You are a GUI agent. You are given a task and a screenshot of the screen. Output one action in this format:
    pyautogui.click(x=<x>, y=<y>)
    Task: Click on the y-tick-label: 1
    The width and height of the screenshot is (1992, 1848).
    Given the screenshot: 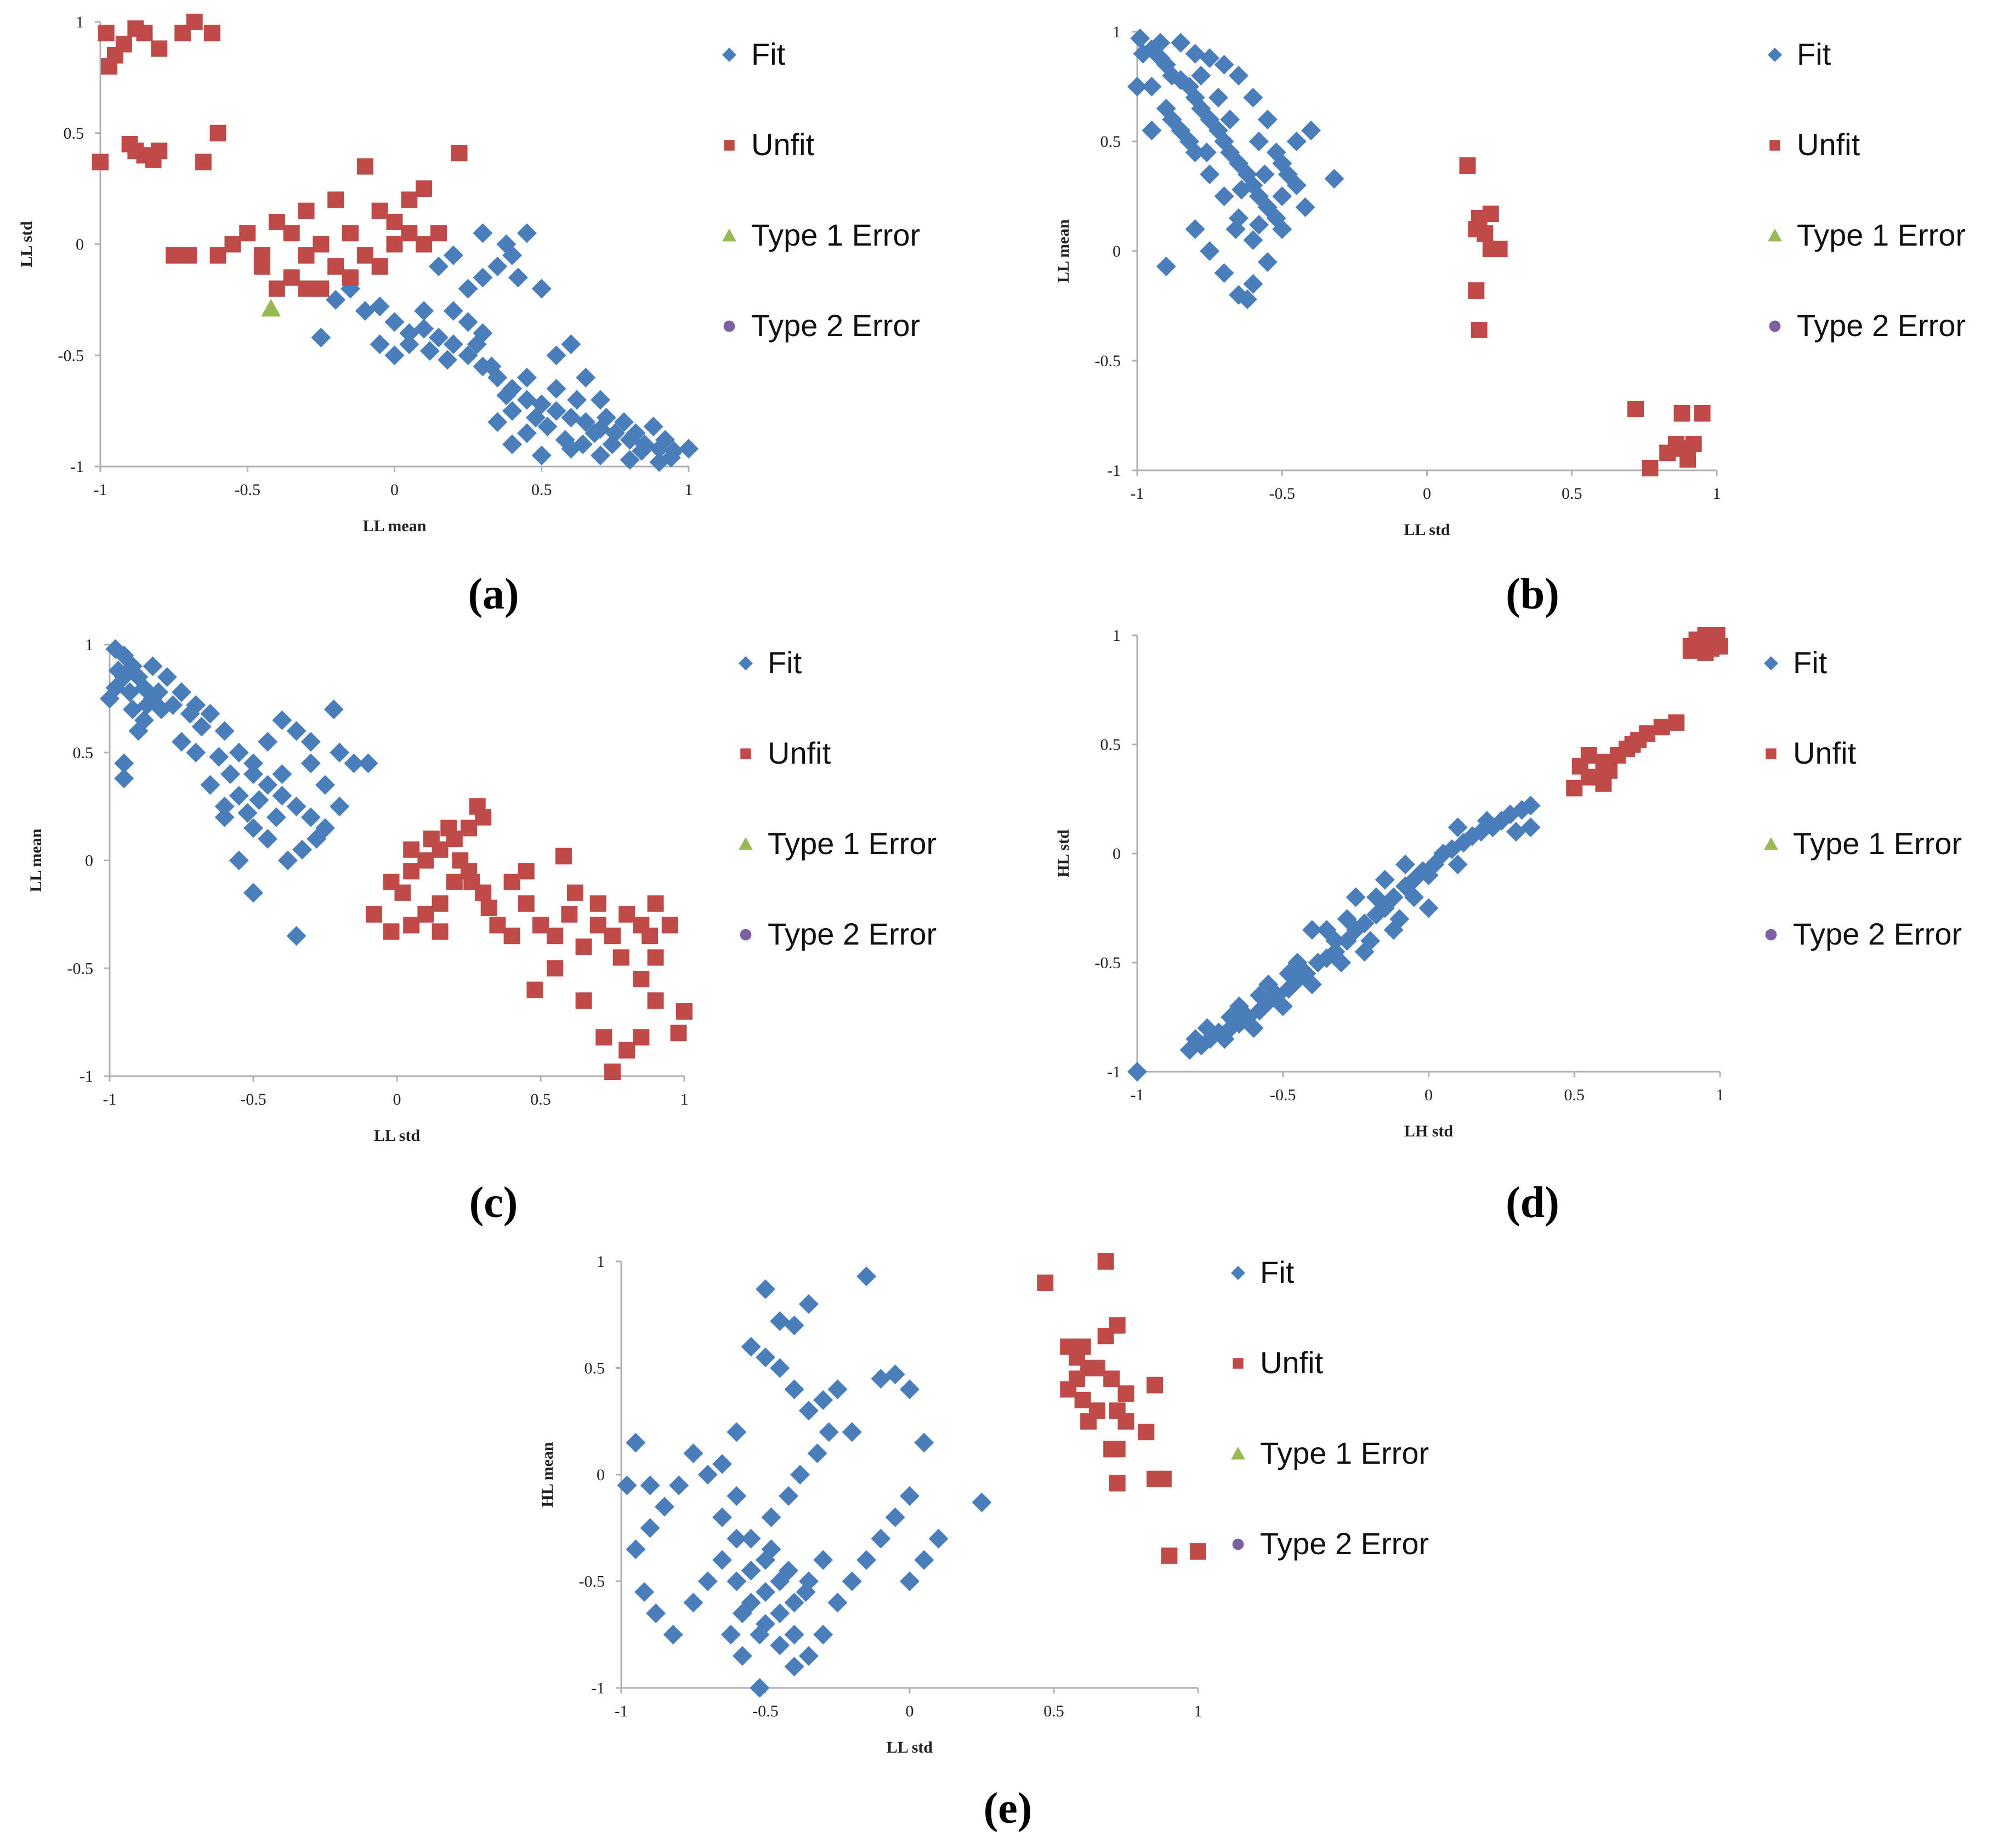 What is the action you would take?
    pyautogui.click(x=601, y=1262)
    